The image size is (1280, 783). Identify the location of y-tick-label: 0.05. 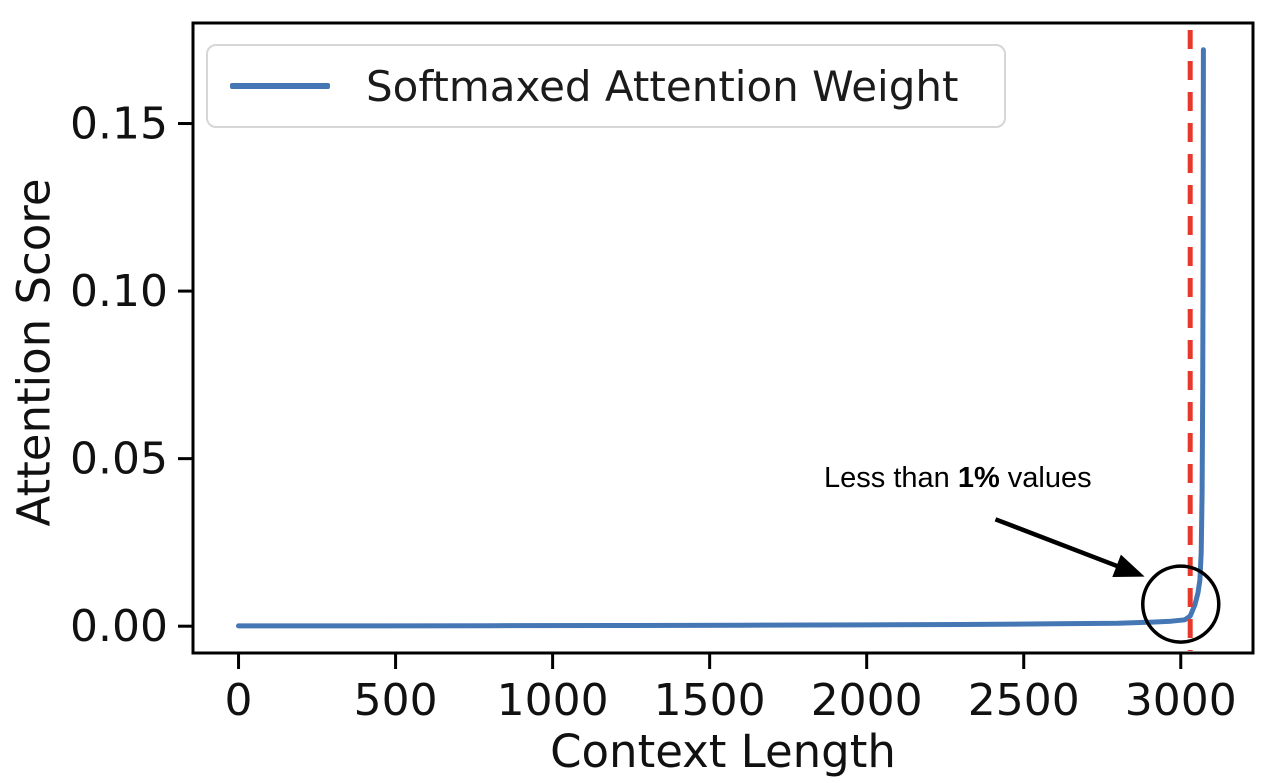
(119, 459).